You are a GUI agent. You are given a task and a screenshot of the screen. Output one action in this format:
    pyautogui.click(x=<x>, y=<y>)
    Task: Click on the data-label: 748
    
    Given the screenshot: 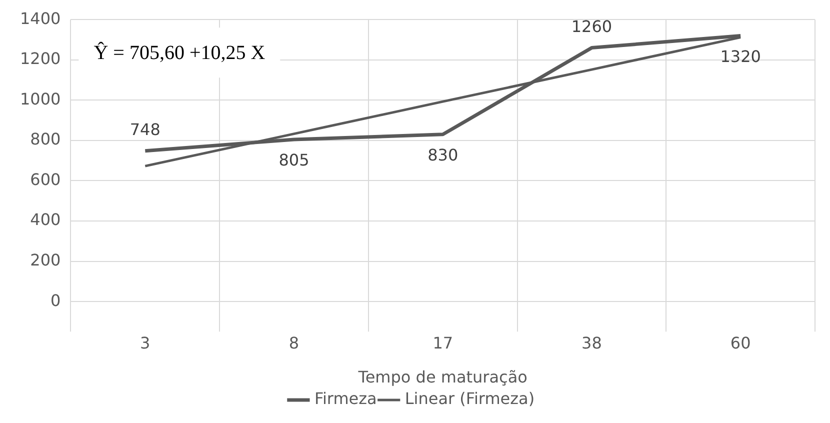 What is the action you would take?
    pyautogui.click(x=145, y=130)
    